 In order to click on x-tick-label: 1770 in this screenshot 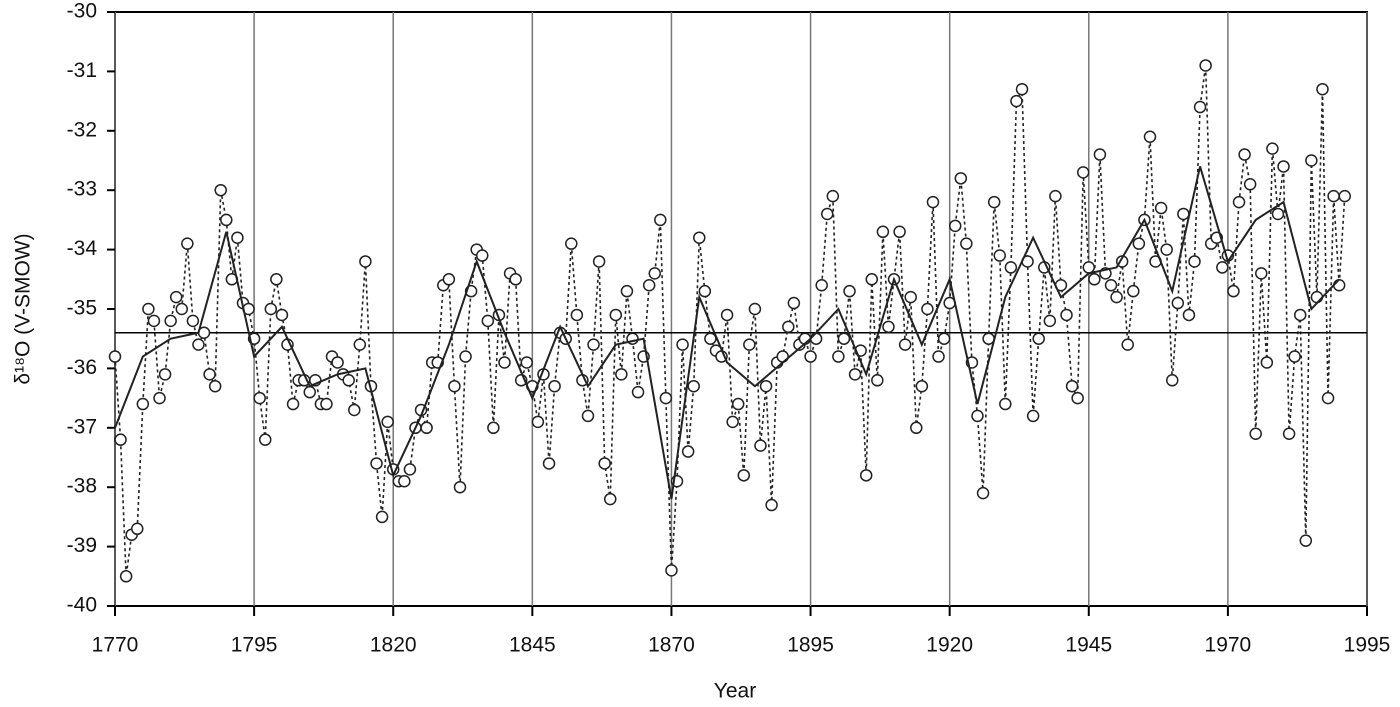, I will do `click(115, 645)`.